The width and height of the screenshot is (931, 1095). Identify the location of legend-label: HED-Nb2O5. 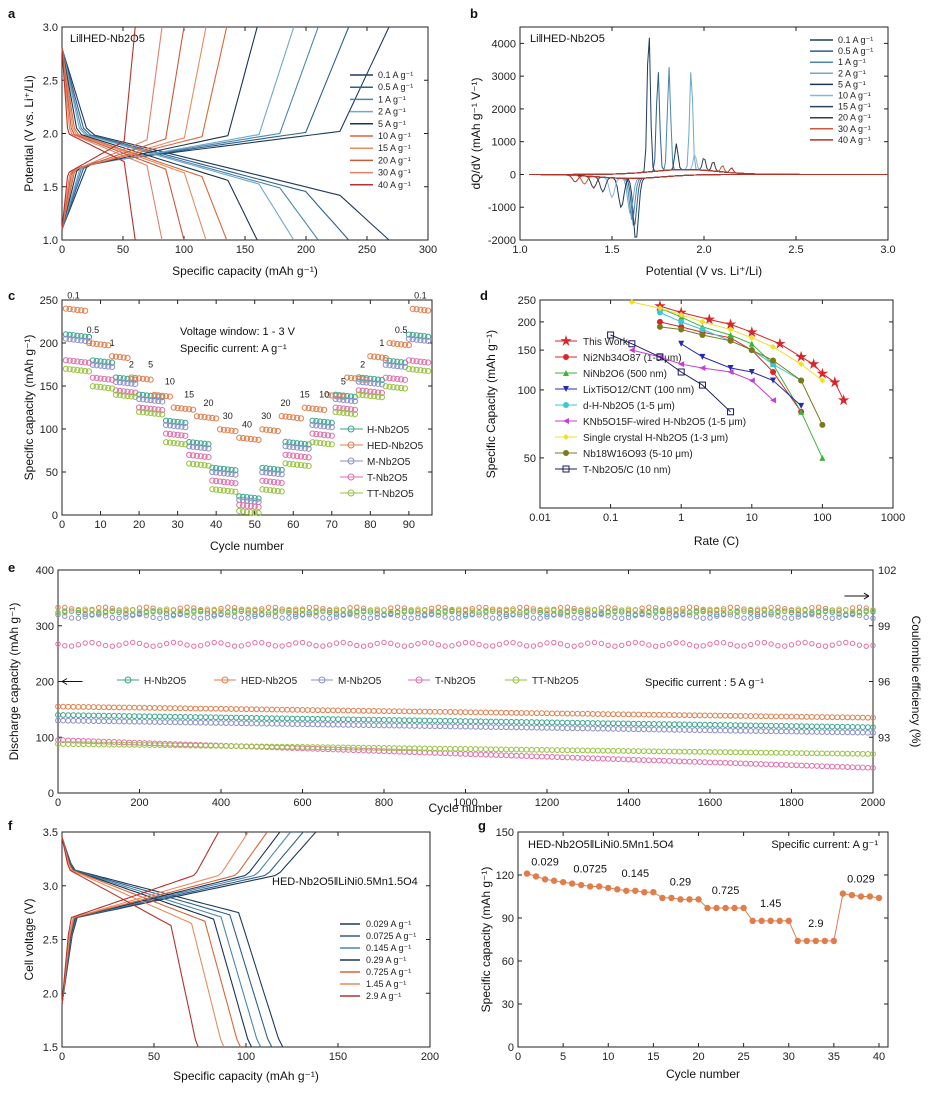
(269, 681).